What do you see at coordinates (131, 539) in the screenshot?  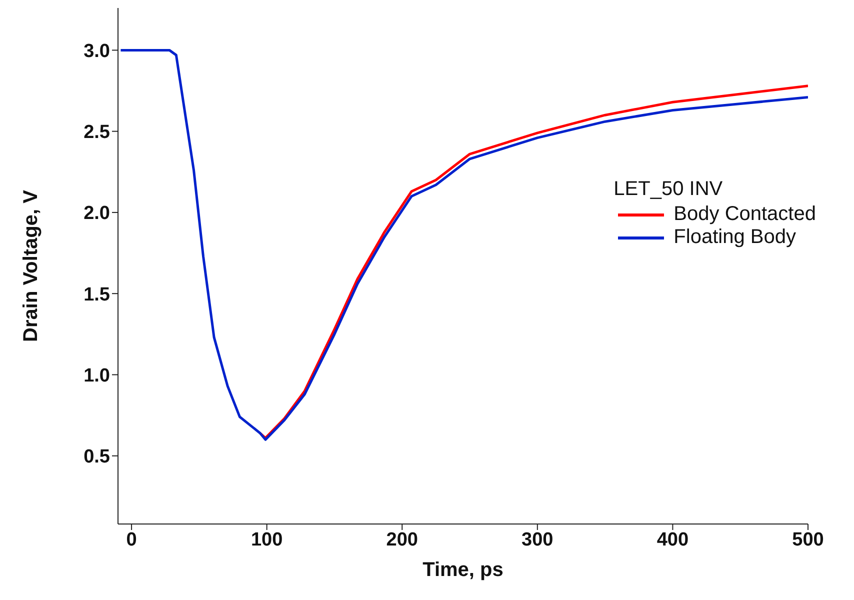 I see `x-tick-label: 0` at bounding box center [131, 539].